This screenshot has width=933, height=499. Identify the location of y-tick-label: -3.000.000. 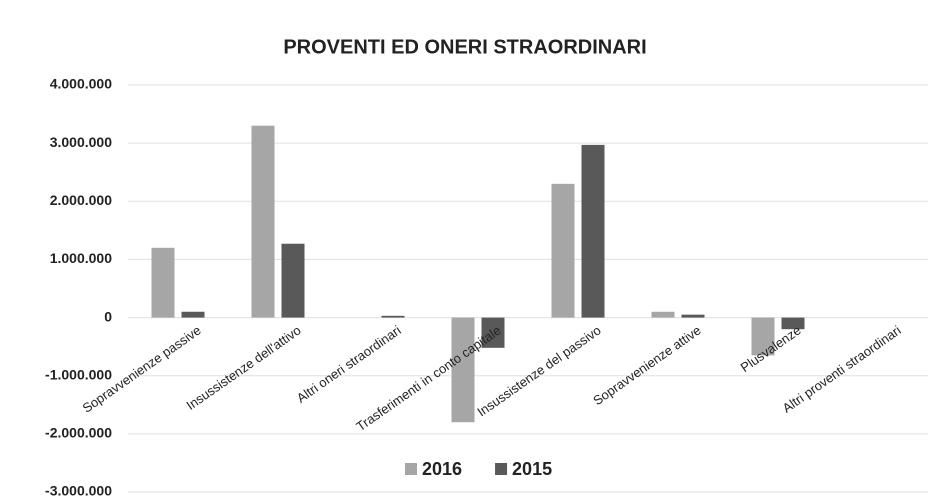
(78, 491).